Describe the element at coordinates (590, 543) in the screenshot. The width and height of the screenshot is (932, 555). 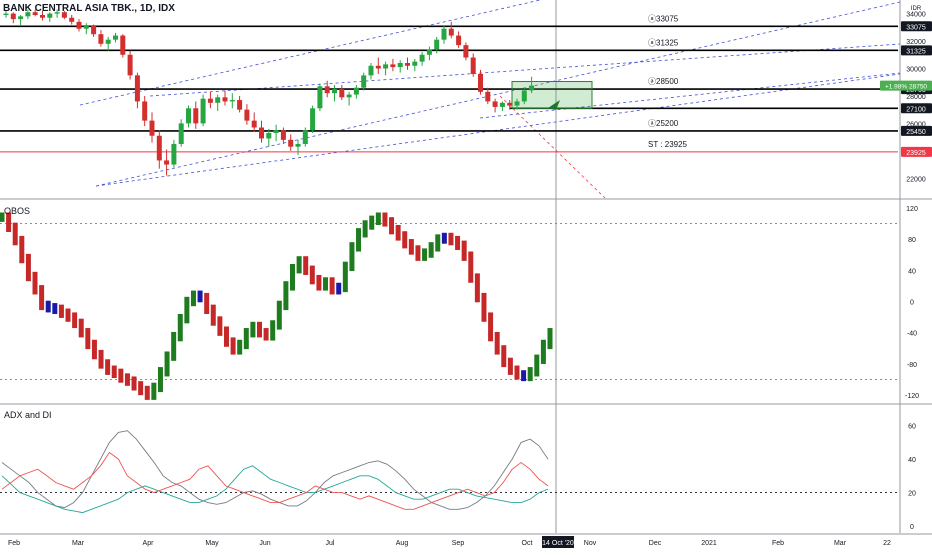
I see `x-axis-tick: Nov` at that location.